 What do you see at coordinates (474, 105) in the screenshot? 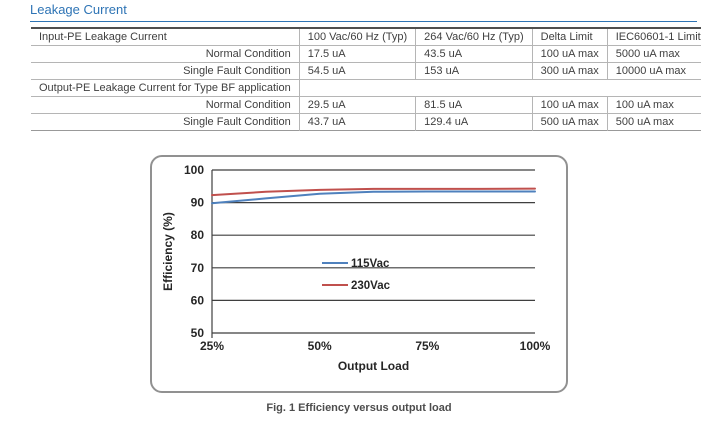
I see `value-cell: 81.5 uA` at bounding box center [474, 105].